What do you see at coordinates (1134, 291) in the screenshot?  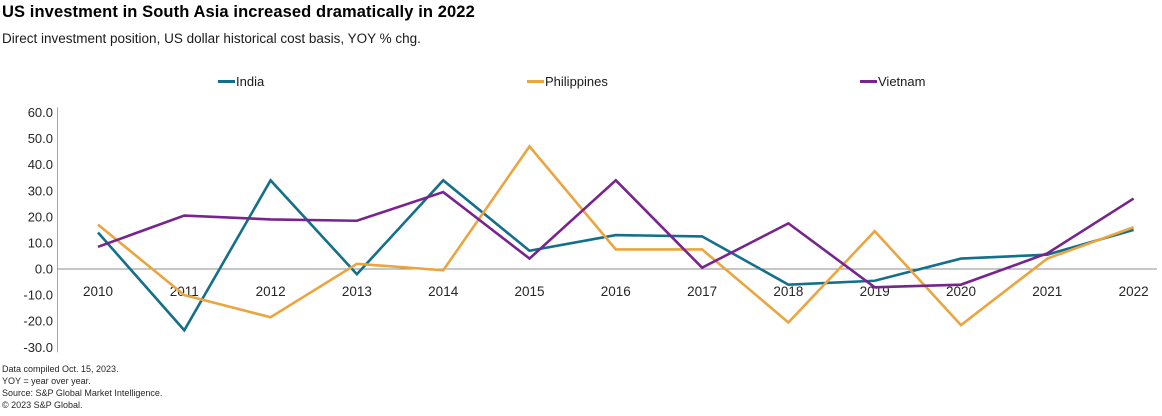 I see `x-tick-label: 2022` at bounding box center [1134, 291].